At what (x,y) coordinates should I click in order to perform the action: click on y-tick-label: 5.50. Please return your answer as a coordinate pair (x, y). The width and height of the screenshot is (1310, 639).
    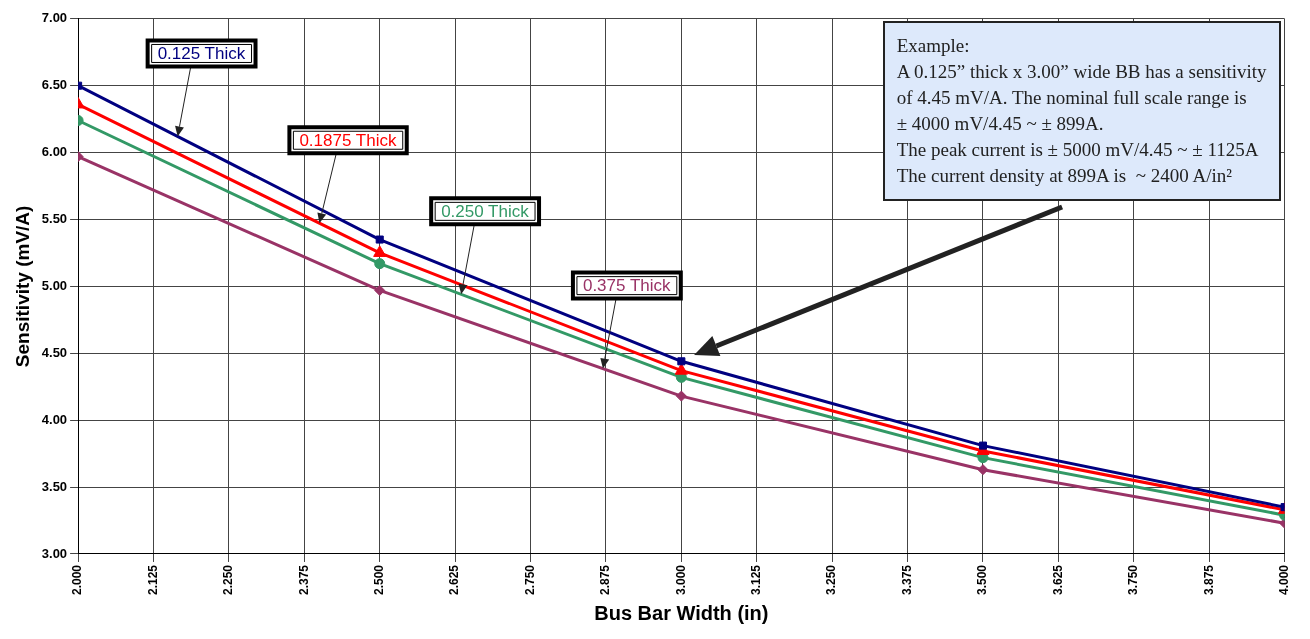
    Looking at the image, I should click on (54, 219).